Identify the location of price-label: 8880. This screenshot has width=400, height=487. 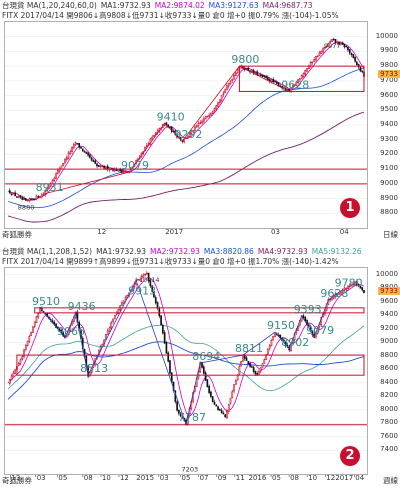
(26, 208).